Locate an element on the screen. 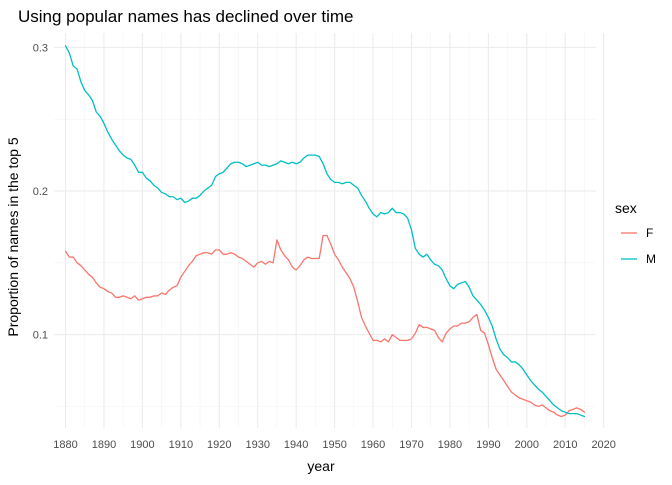 Image resolution: width=672 pixels, height=485 pixels. x-tick-label: 1970 is located at coordinates (411, 445).